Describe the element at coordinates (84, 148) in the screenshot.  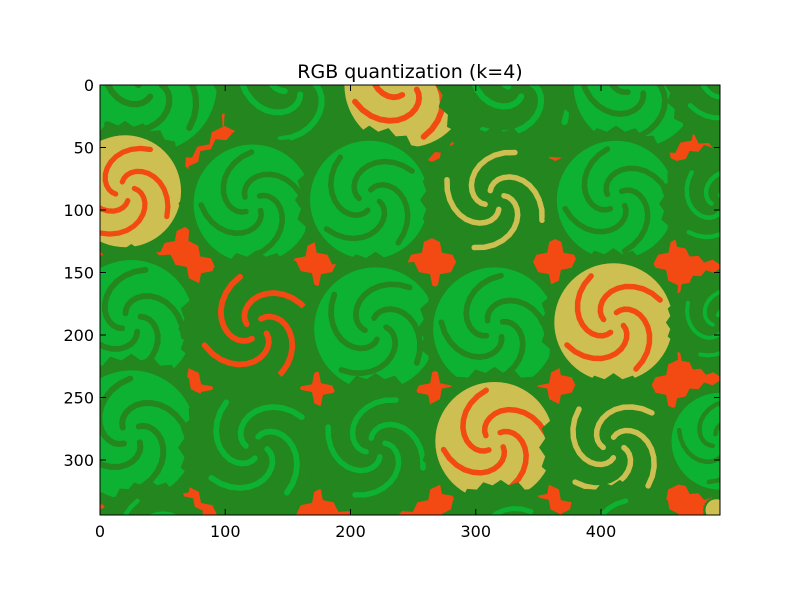
I see `y-tick-label: 50` at that location.